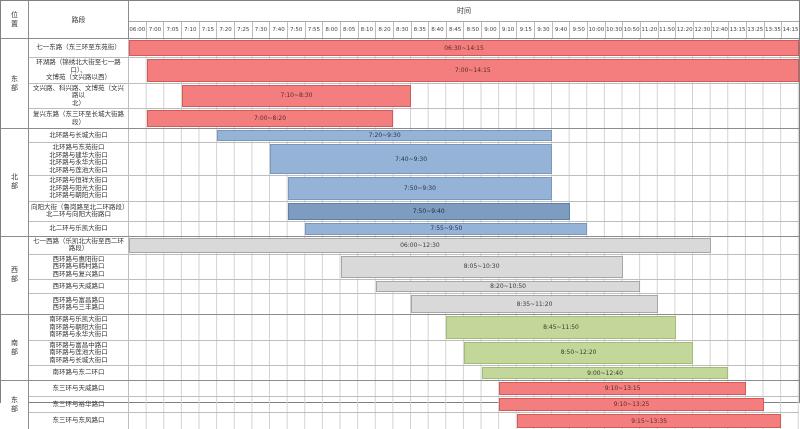 The image size is (800, 429). Describe the element at coordinates (561, 327) in the screenshot. I see `closure-time-range: 8:45~11:50` at that location.